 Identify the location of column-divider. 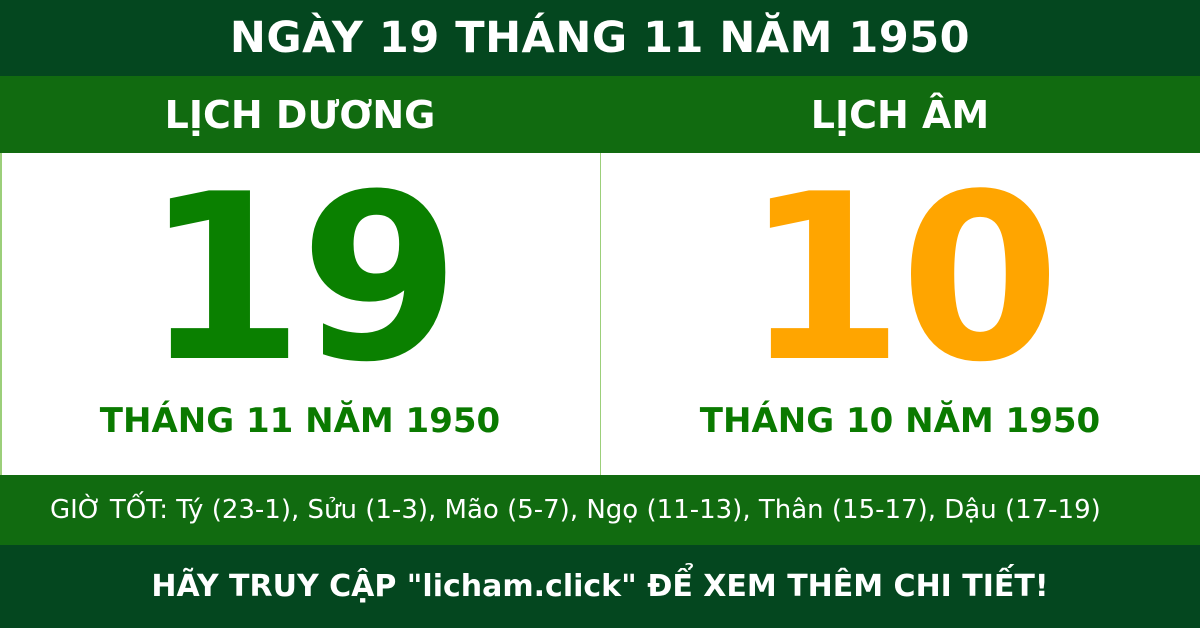
(600, 314).